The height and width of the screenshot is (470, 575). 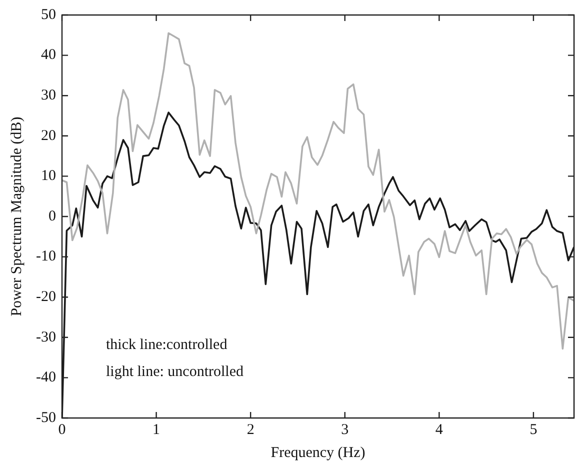 What do you see at coordinates (16, 216) in the screenshot?
I see `y-axis-title: Power Spectrum Magnitude (dB)` at bounding box center [16, 216].